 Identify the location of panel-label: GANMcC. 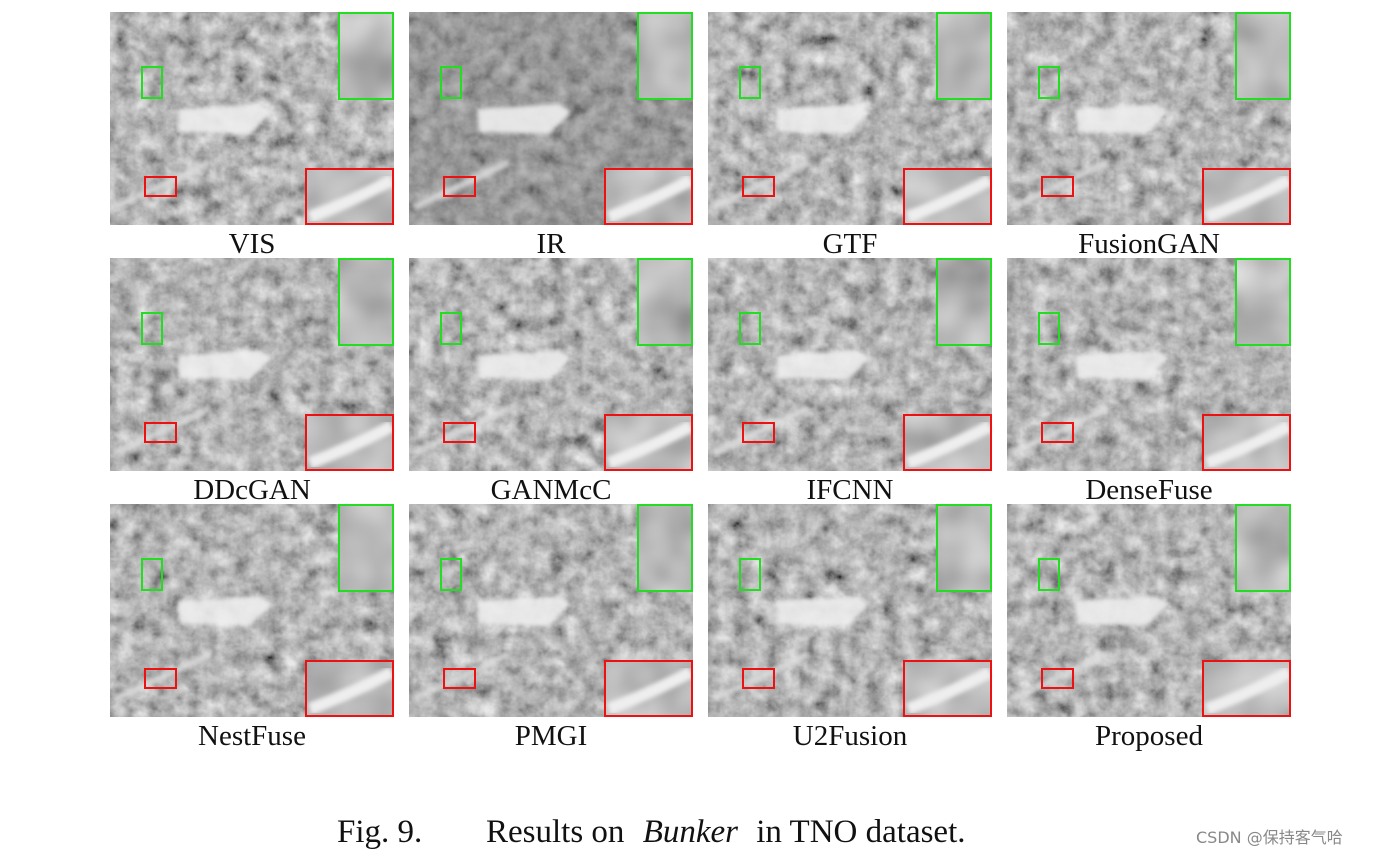
(551, 490).